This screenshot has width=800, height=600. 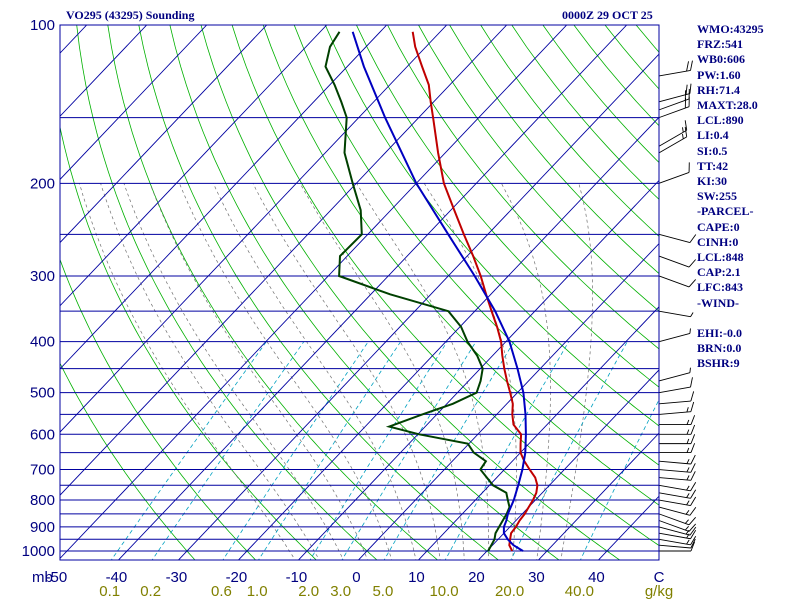 What do you see at coordinates (730, 29) in the screenshot?
I see `index-item: WMO:43295` at bounding box center [730, 29].